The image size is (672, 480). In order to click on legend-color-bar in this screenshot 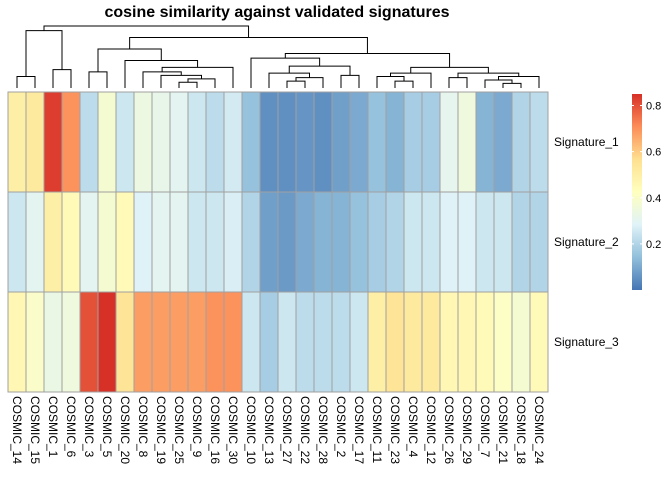, I will do `click(637, 192)`.